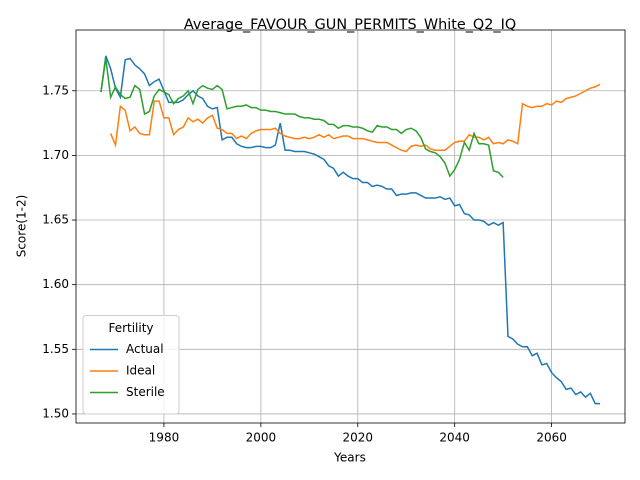  What do you see at coordinates (164, 438) in the screenshot?
I see `x-tick-label: 1980` at bounding box center [164, 438].